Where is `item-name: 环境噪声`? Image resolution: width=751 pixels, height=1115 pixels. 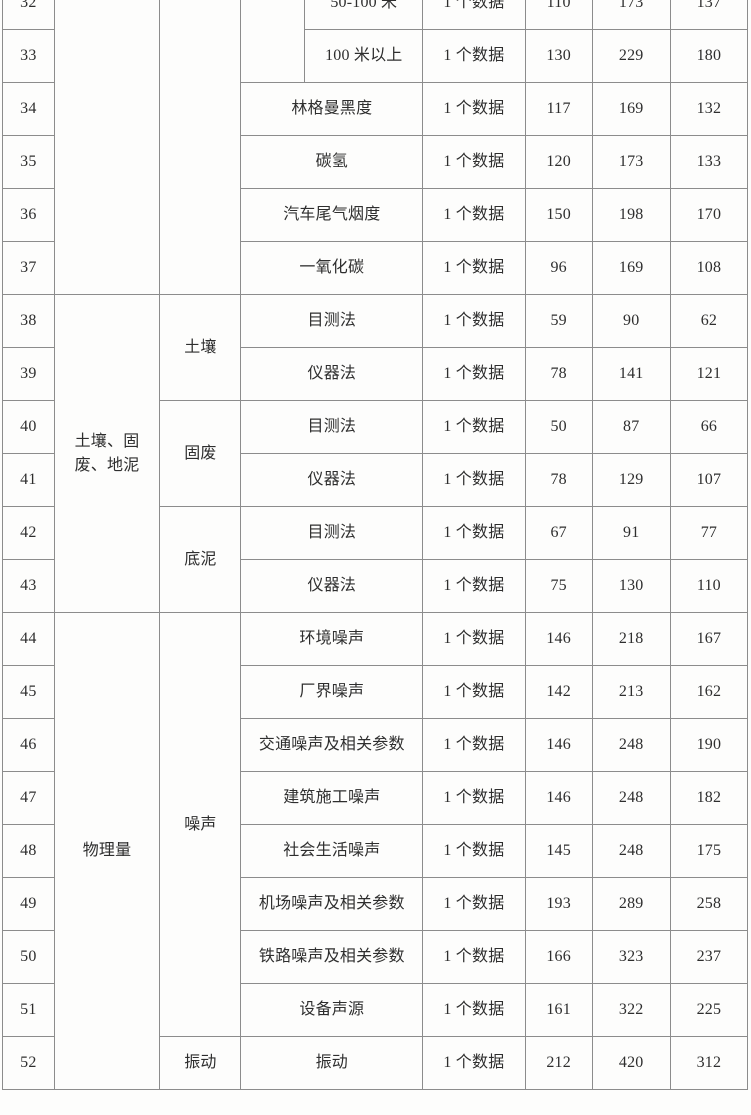
item-name: 环境噪声 is located at coordinates (332, 639).